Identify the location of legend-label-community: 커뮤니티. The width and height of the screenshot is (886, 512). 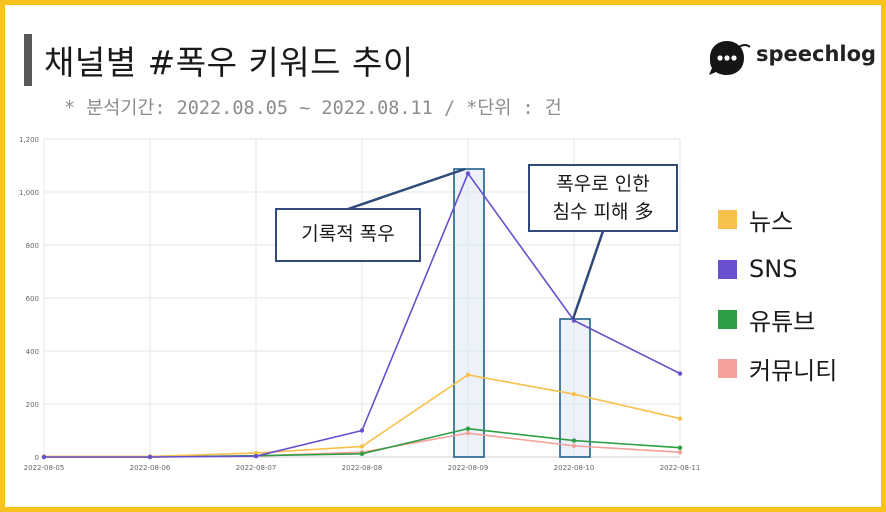
(793, 370).